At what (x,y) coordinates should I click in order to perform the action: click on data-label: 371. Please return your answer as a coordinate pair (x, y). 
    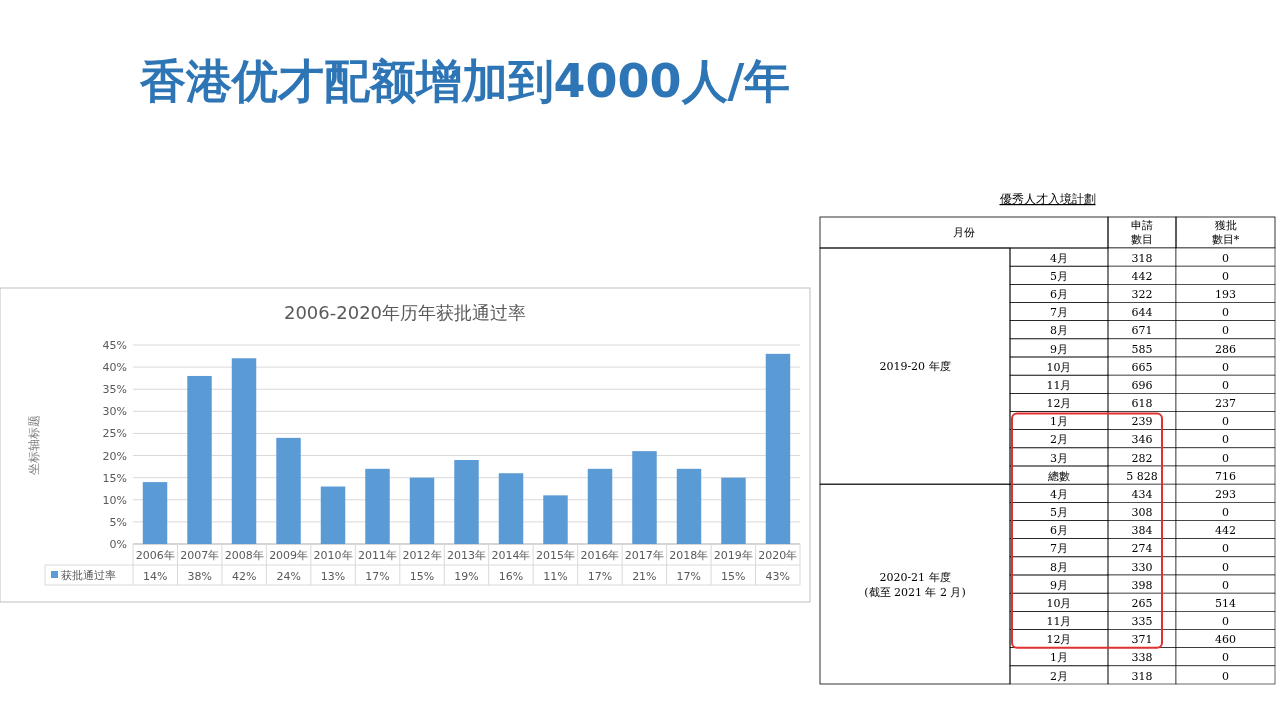
    Looking at the image, I should click on (1142, 640).